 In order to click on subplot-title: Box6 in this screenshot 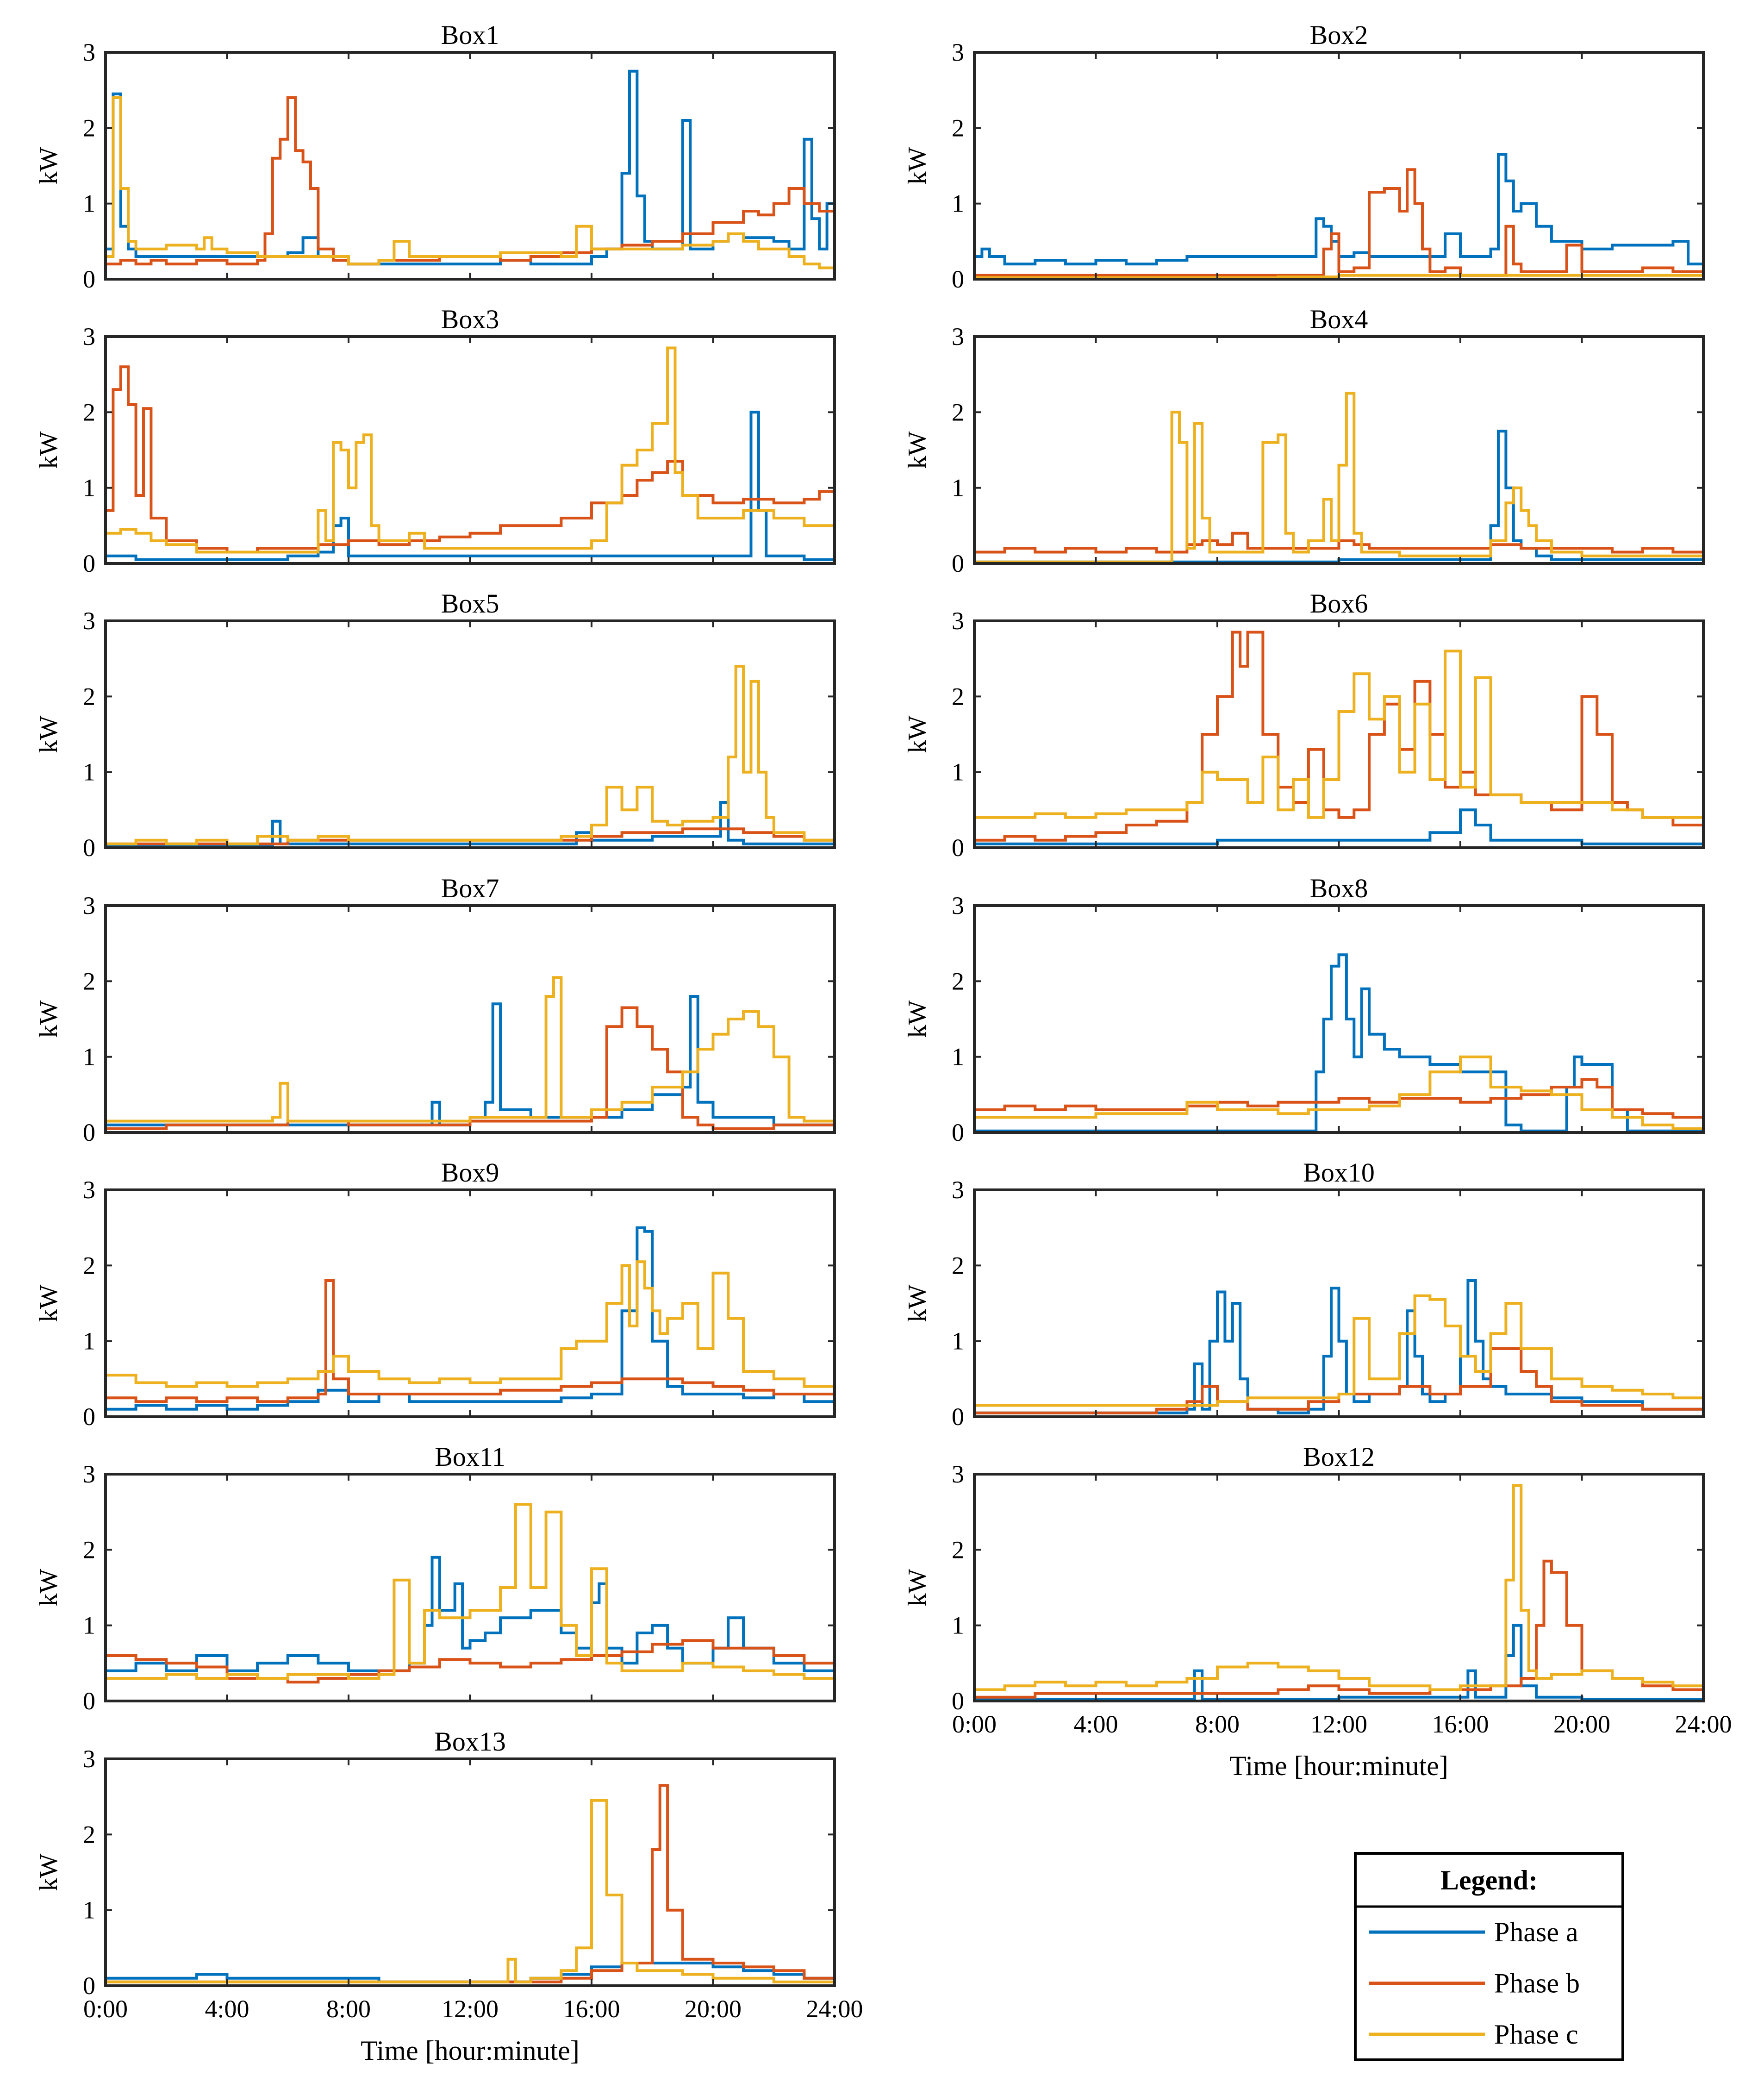, I will do `click(1339, 603)`.